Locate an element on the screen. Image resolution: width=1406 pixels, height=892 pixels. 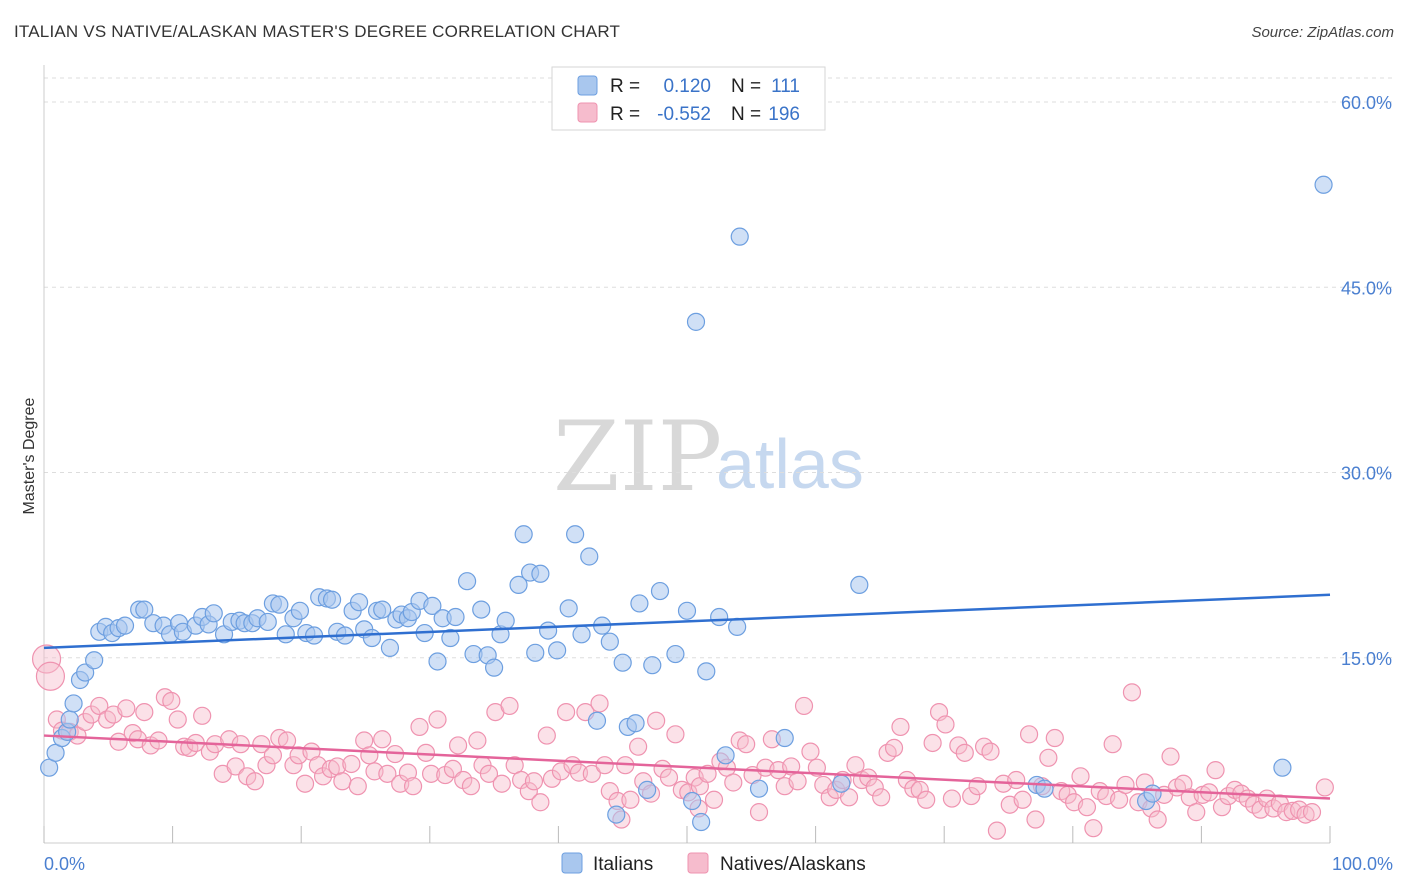
x-tick-label-max: 100.0% is located at coordinates (1362, 864).